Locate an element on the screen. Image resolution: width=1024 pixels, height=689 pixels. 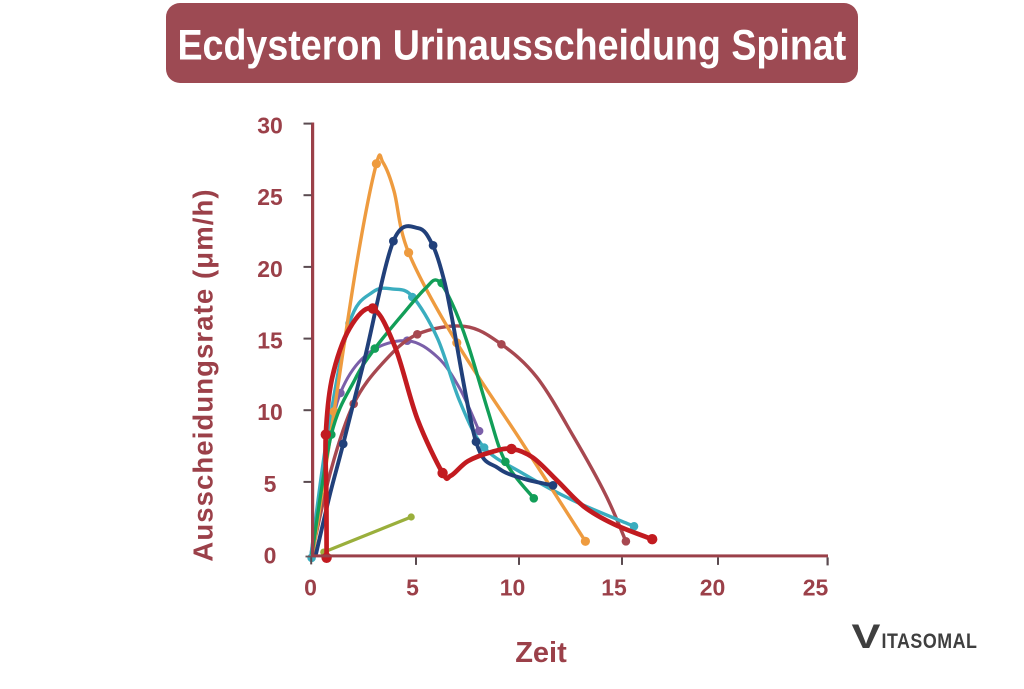
svg-text: Zeit is located at coordinates (541, 653).